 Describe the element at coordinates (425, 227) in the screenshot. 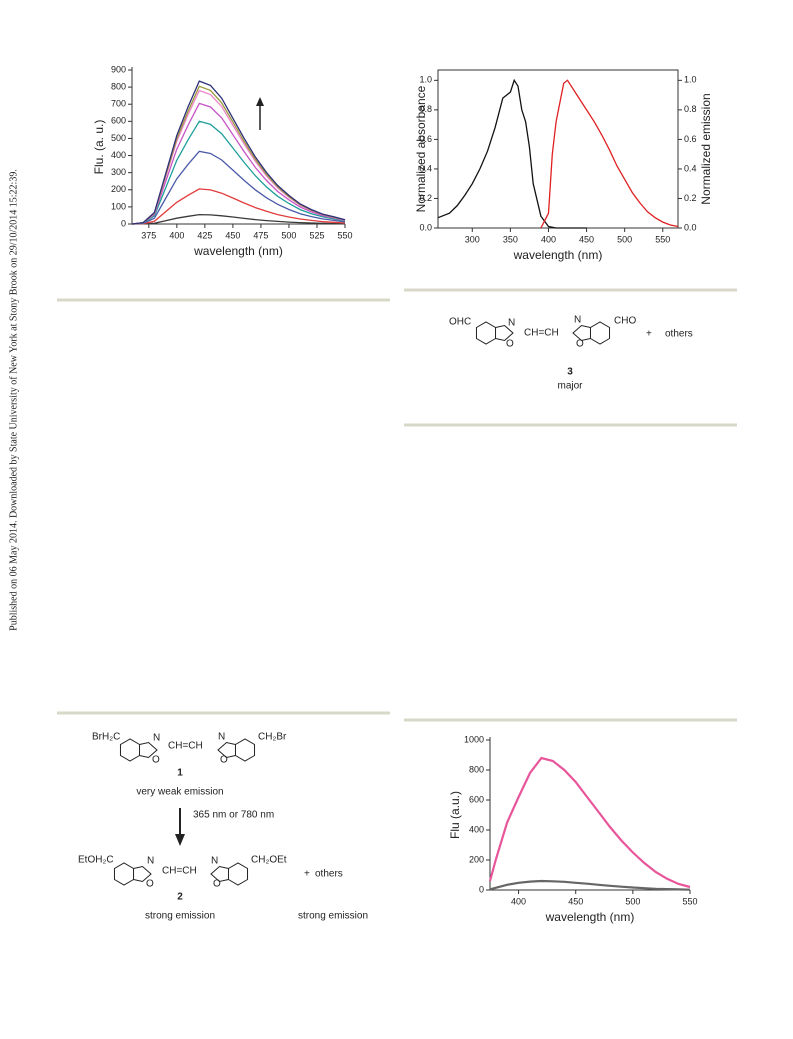

I see `y-tick-label: 0.0` at that location.